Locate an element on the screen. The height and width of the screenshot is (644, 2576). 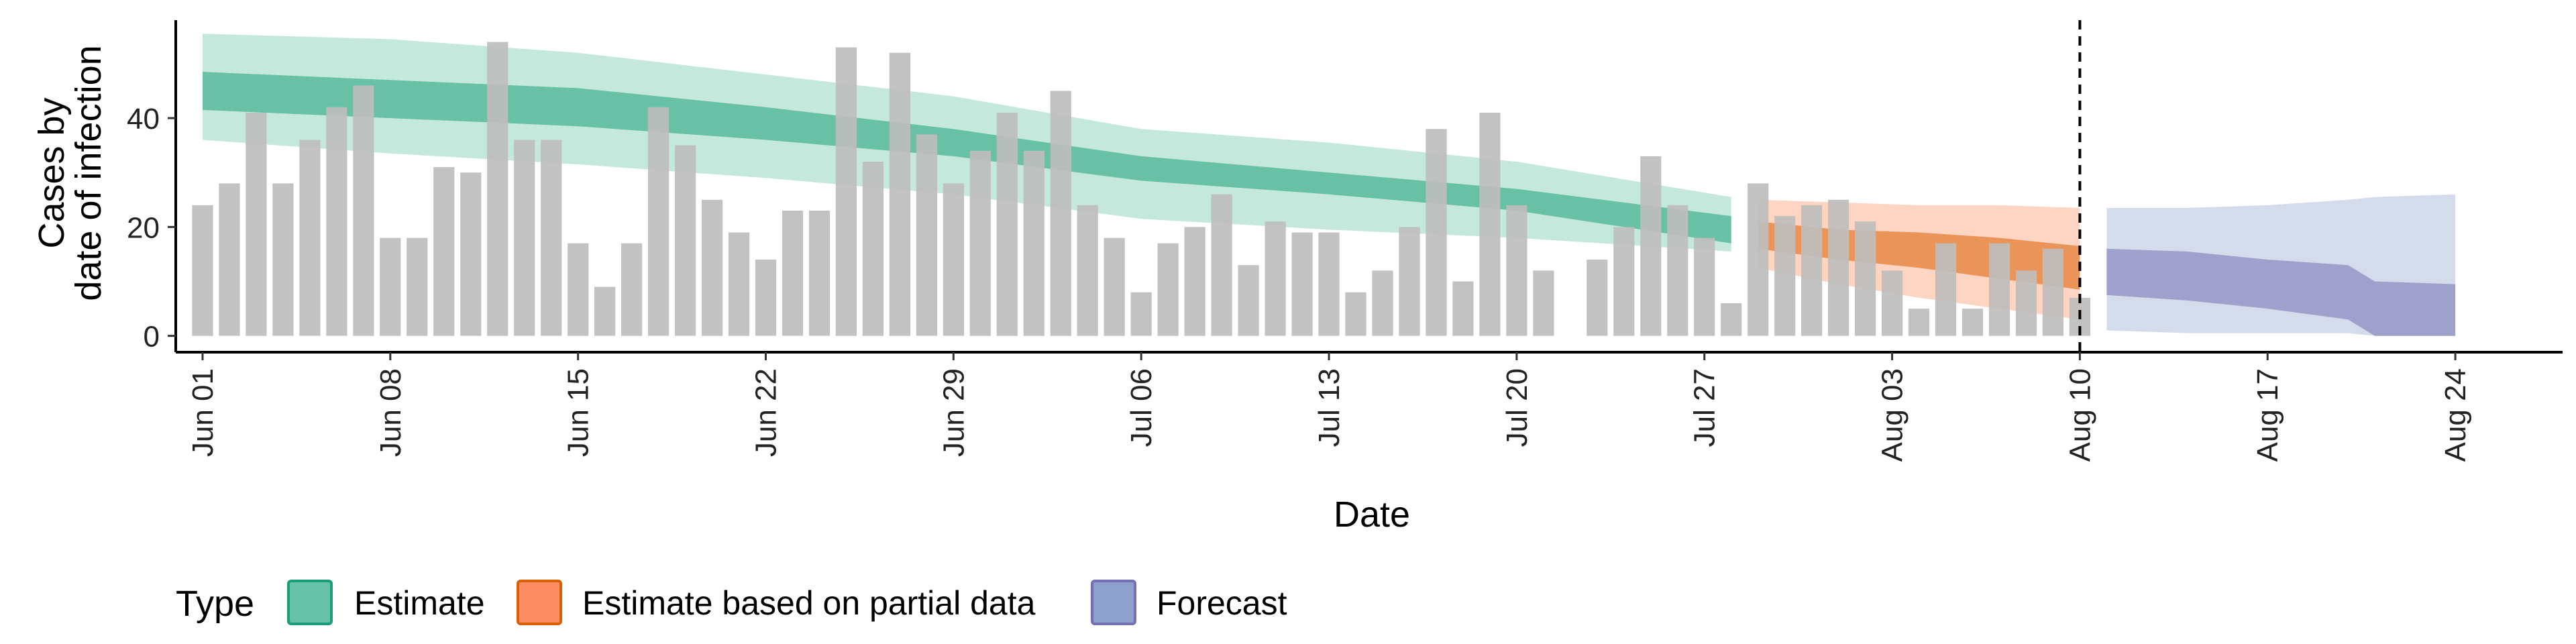
x-tick-label: Jun 01 is located at coordinates (202, 412).